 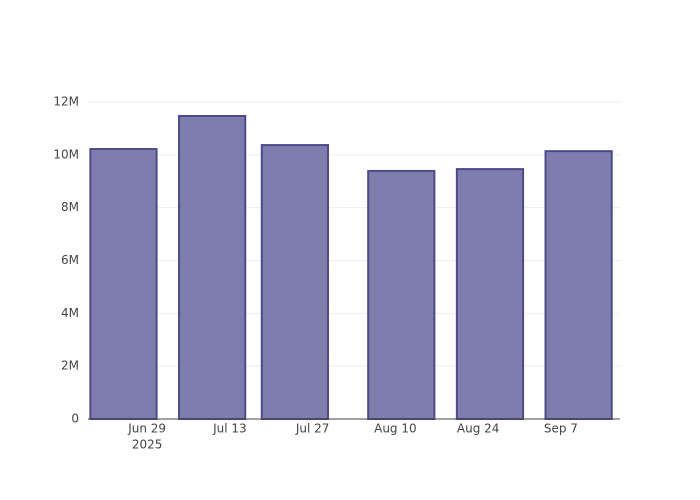 What do you see at coordinates (478, 429) in the screenshot?
I see `x-tick-label: Aug 24` at bounding box center [478, 429].